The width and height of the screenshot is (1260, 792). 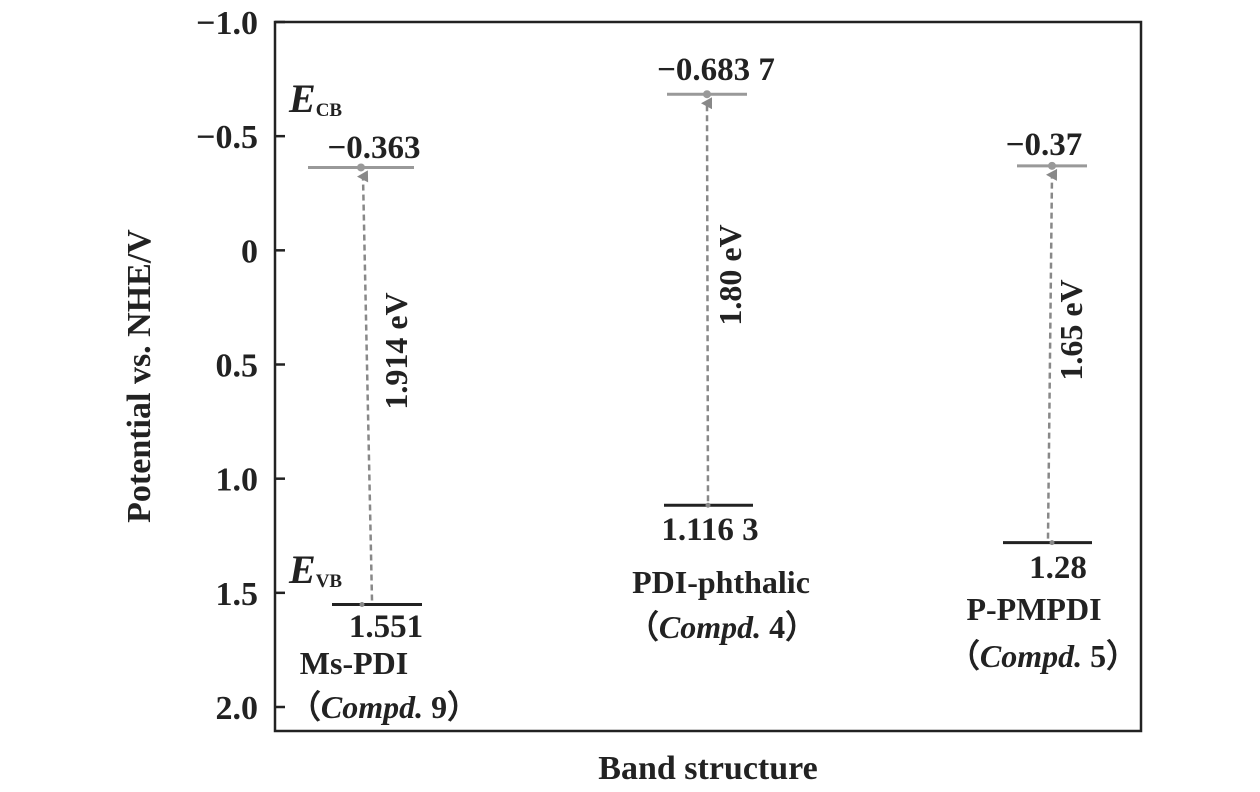 What do you see at coordinates (280, 364) in the screenshot?
I see `y-axis-ticks` at bounding box center [280, 364].